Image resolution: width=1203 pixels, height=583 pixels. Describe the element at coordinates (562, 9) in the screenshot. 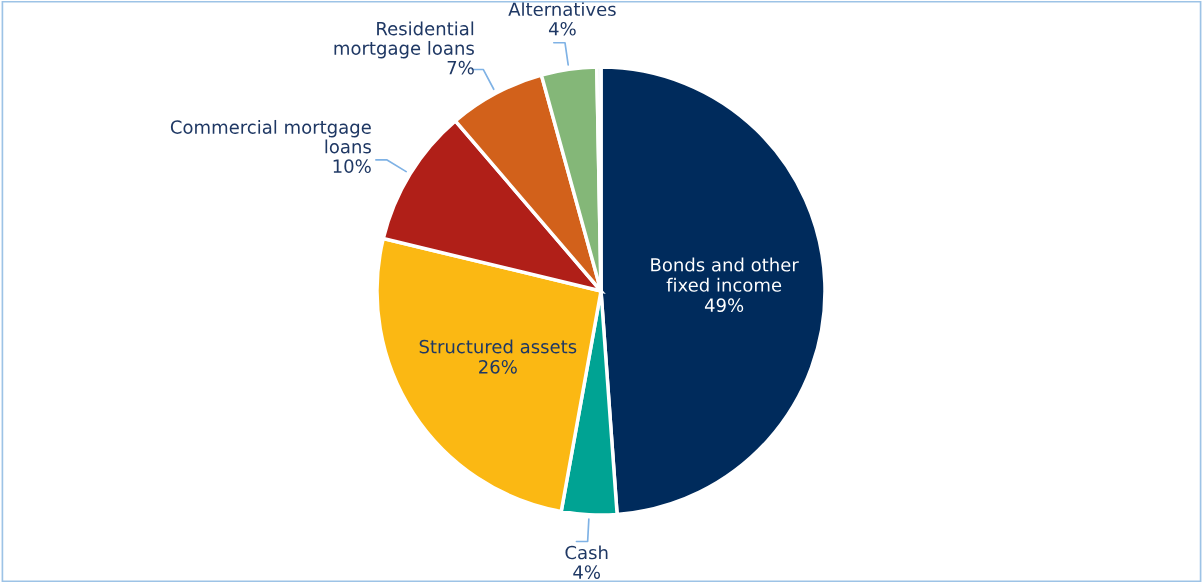

I see `slice-label: Alternatives` at that location.